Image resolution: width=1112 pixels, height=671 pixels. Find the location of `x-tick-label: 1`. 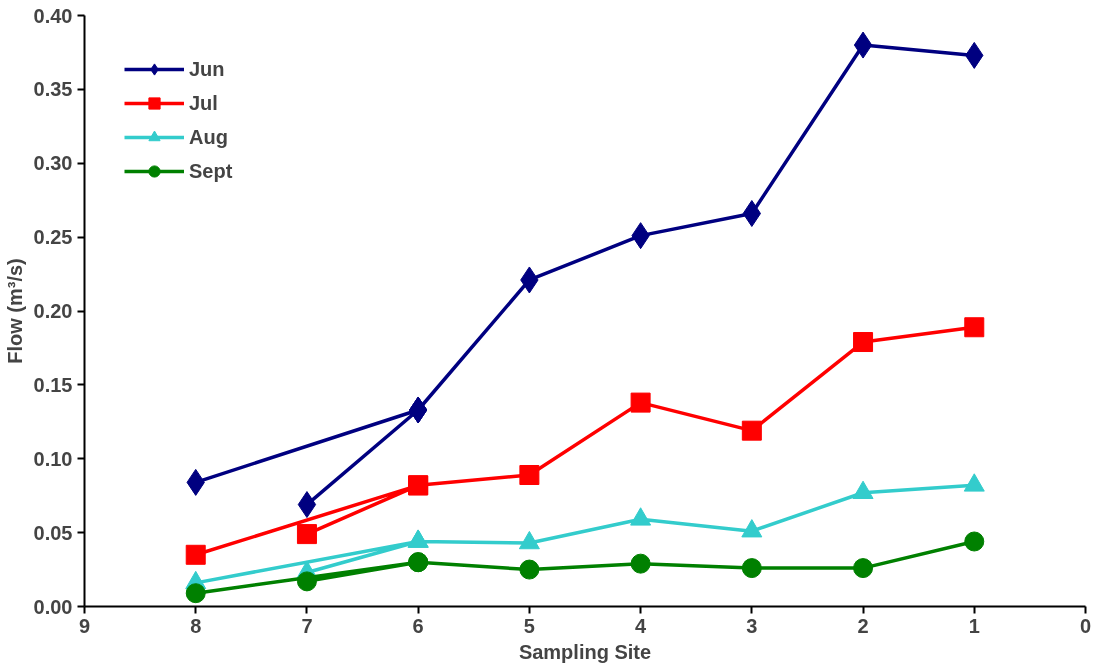

x-tick-label: 1 is located at coordinates (974, 625).